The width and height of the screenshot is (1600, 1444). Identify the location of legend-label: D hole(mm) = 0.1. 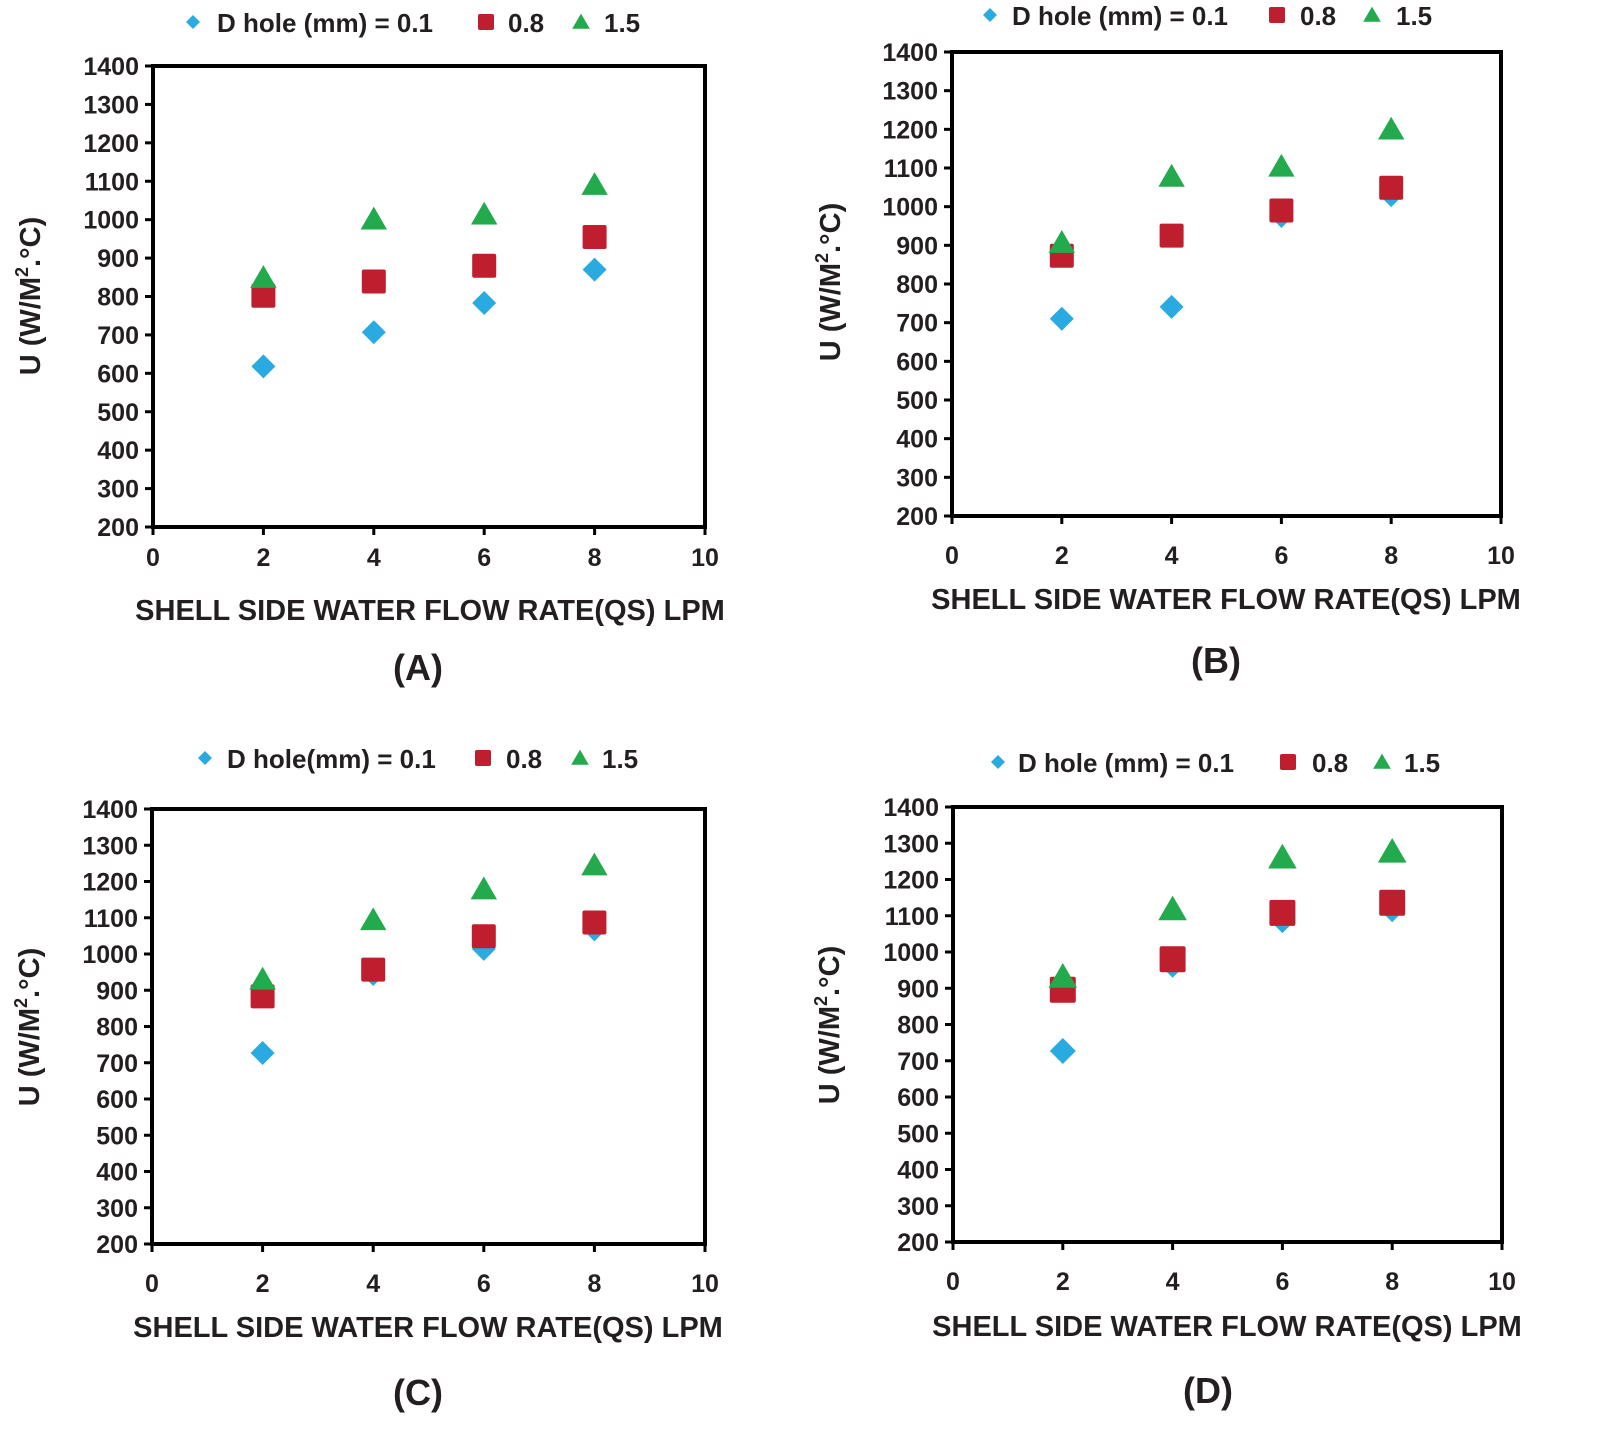
(331, 759).